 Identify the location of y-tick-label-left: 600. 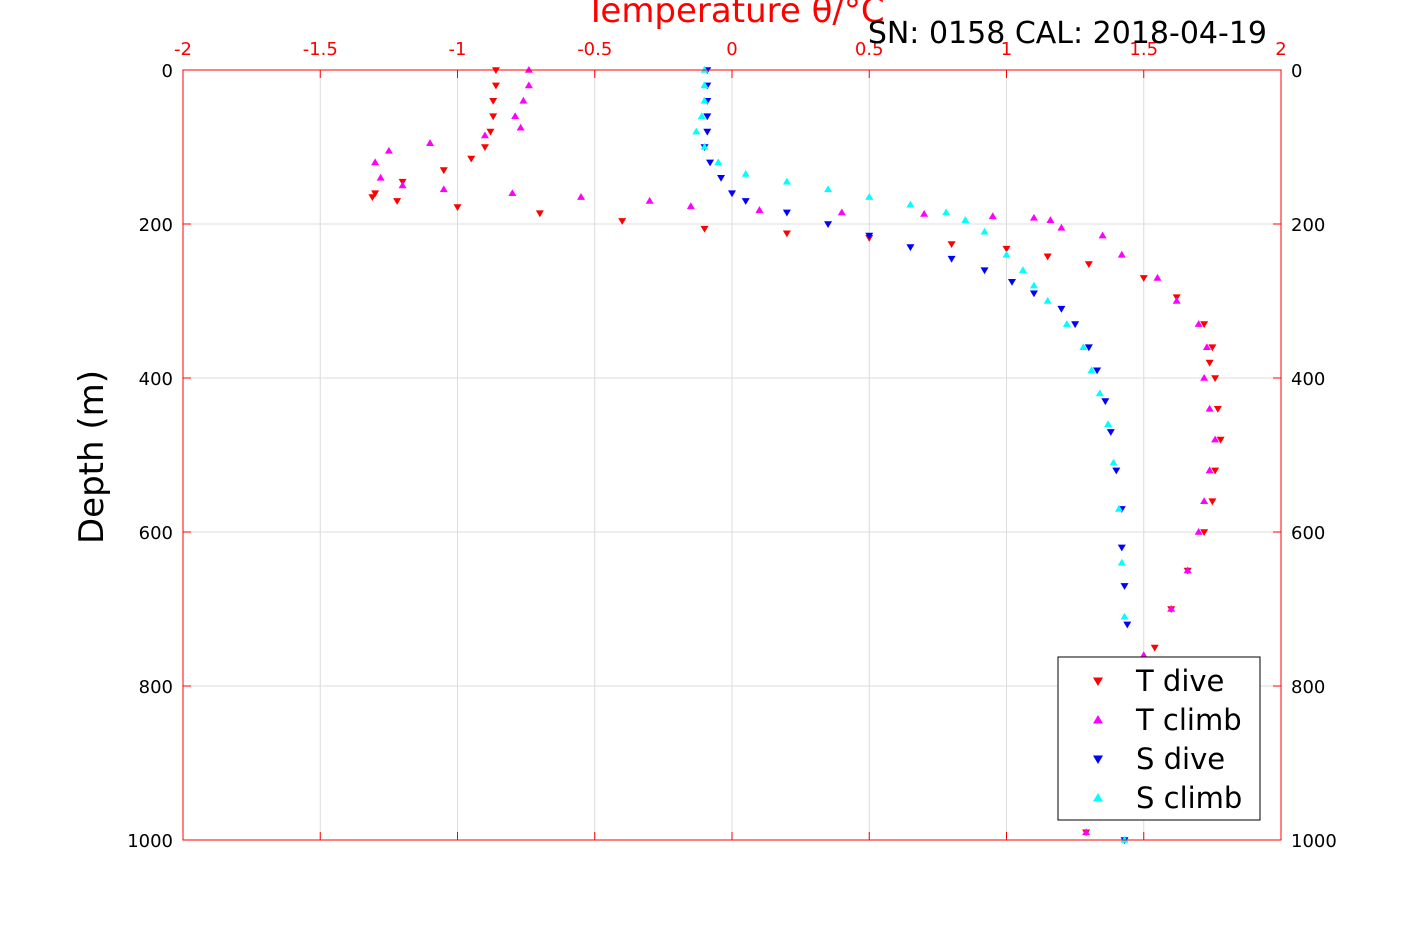
(156, 533).